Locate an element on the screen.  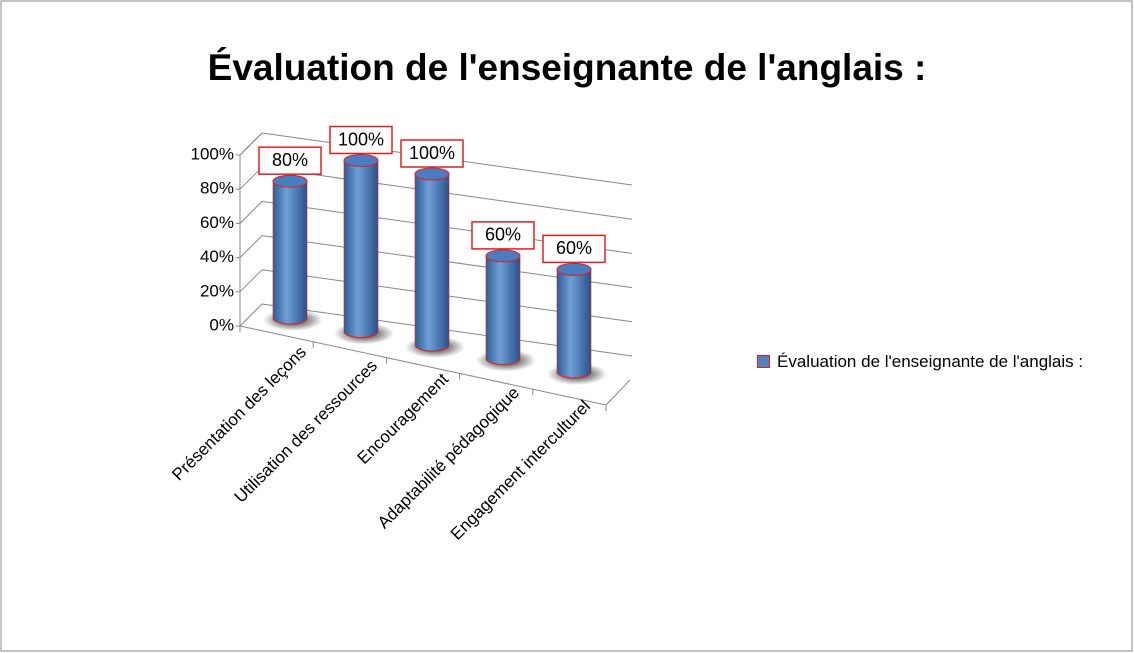
y-tick-label: 20% is located at coordinates (217, 290).